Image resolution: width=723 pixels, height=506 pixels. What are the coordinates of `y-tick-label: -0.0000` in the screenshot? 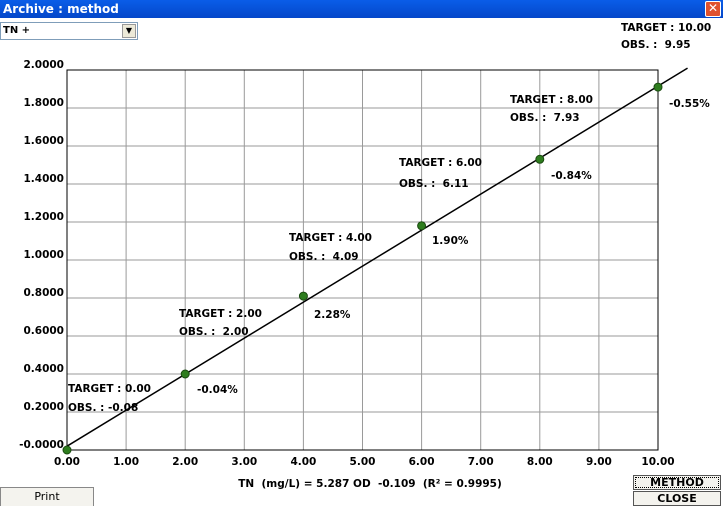 It's located at (41, 445).